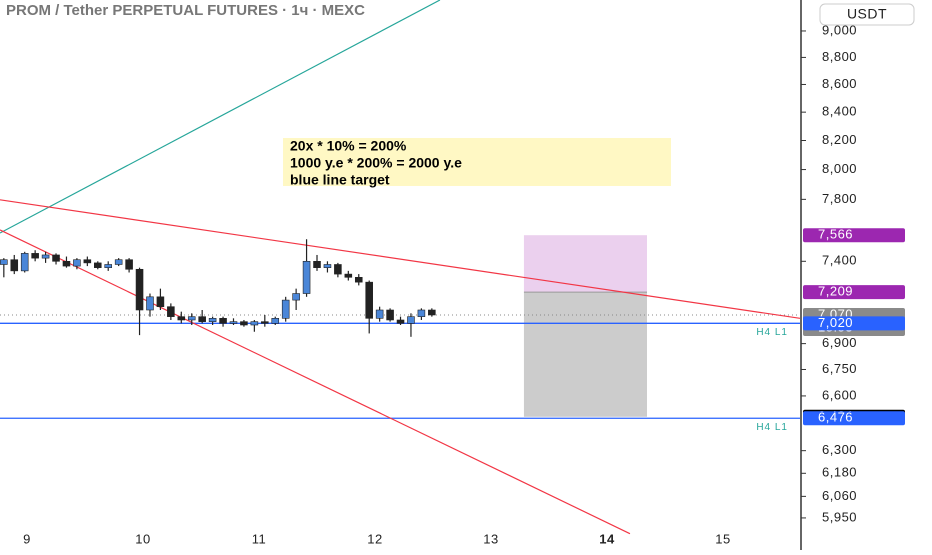  I want to click on annotation-box, so click(477, 162).